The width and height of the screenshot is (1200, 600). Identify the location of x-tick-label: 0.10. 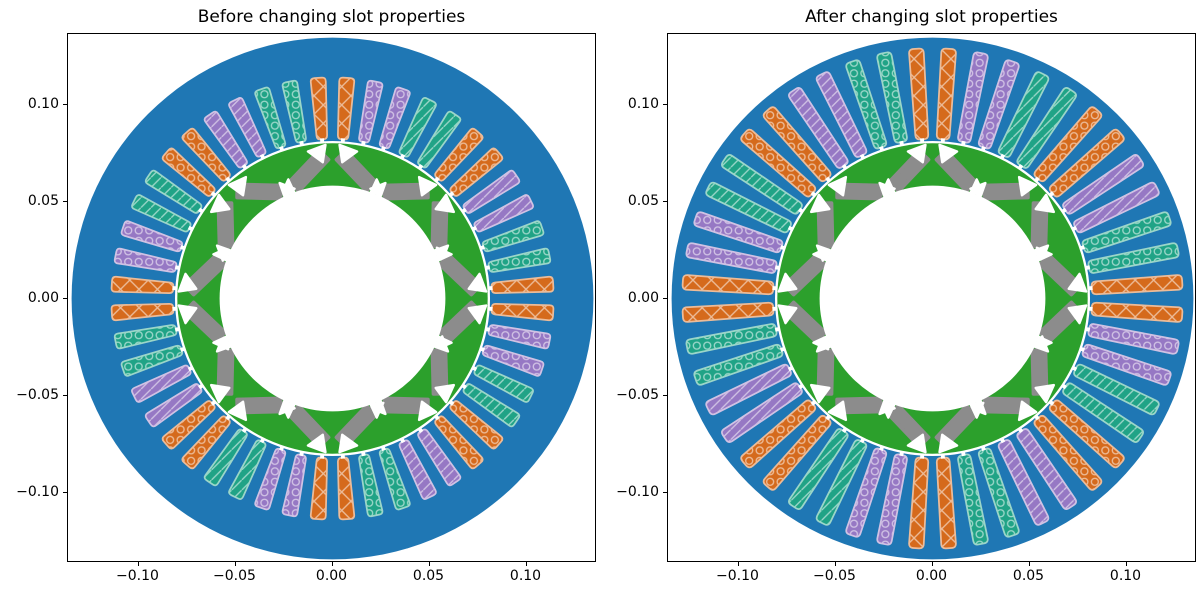
(1125, 576).